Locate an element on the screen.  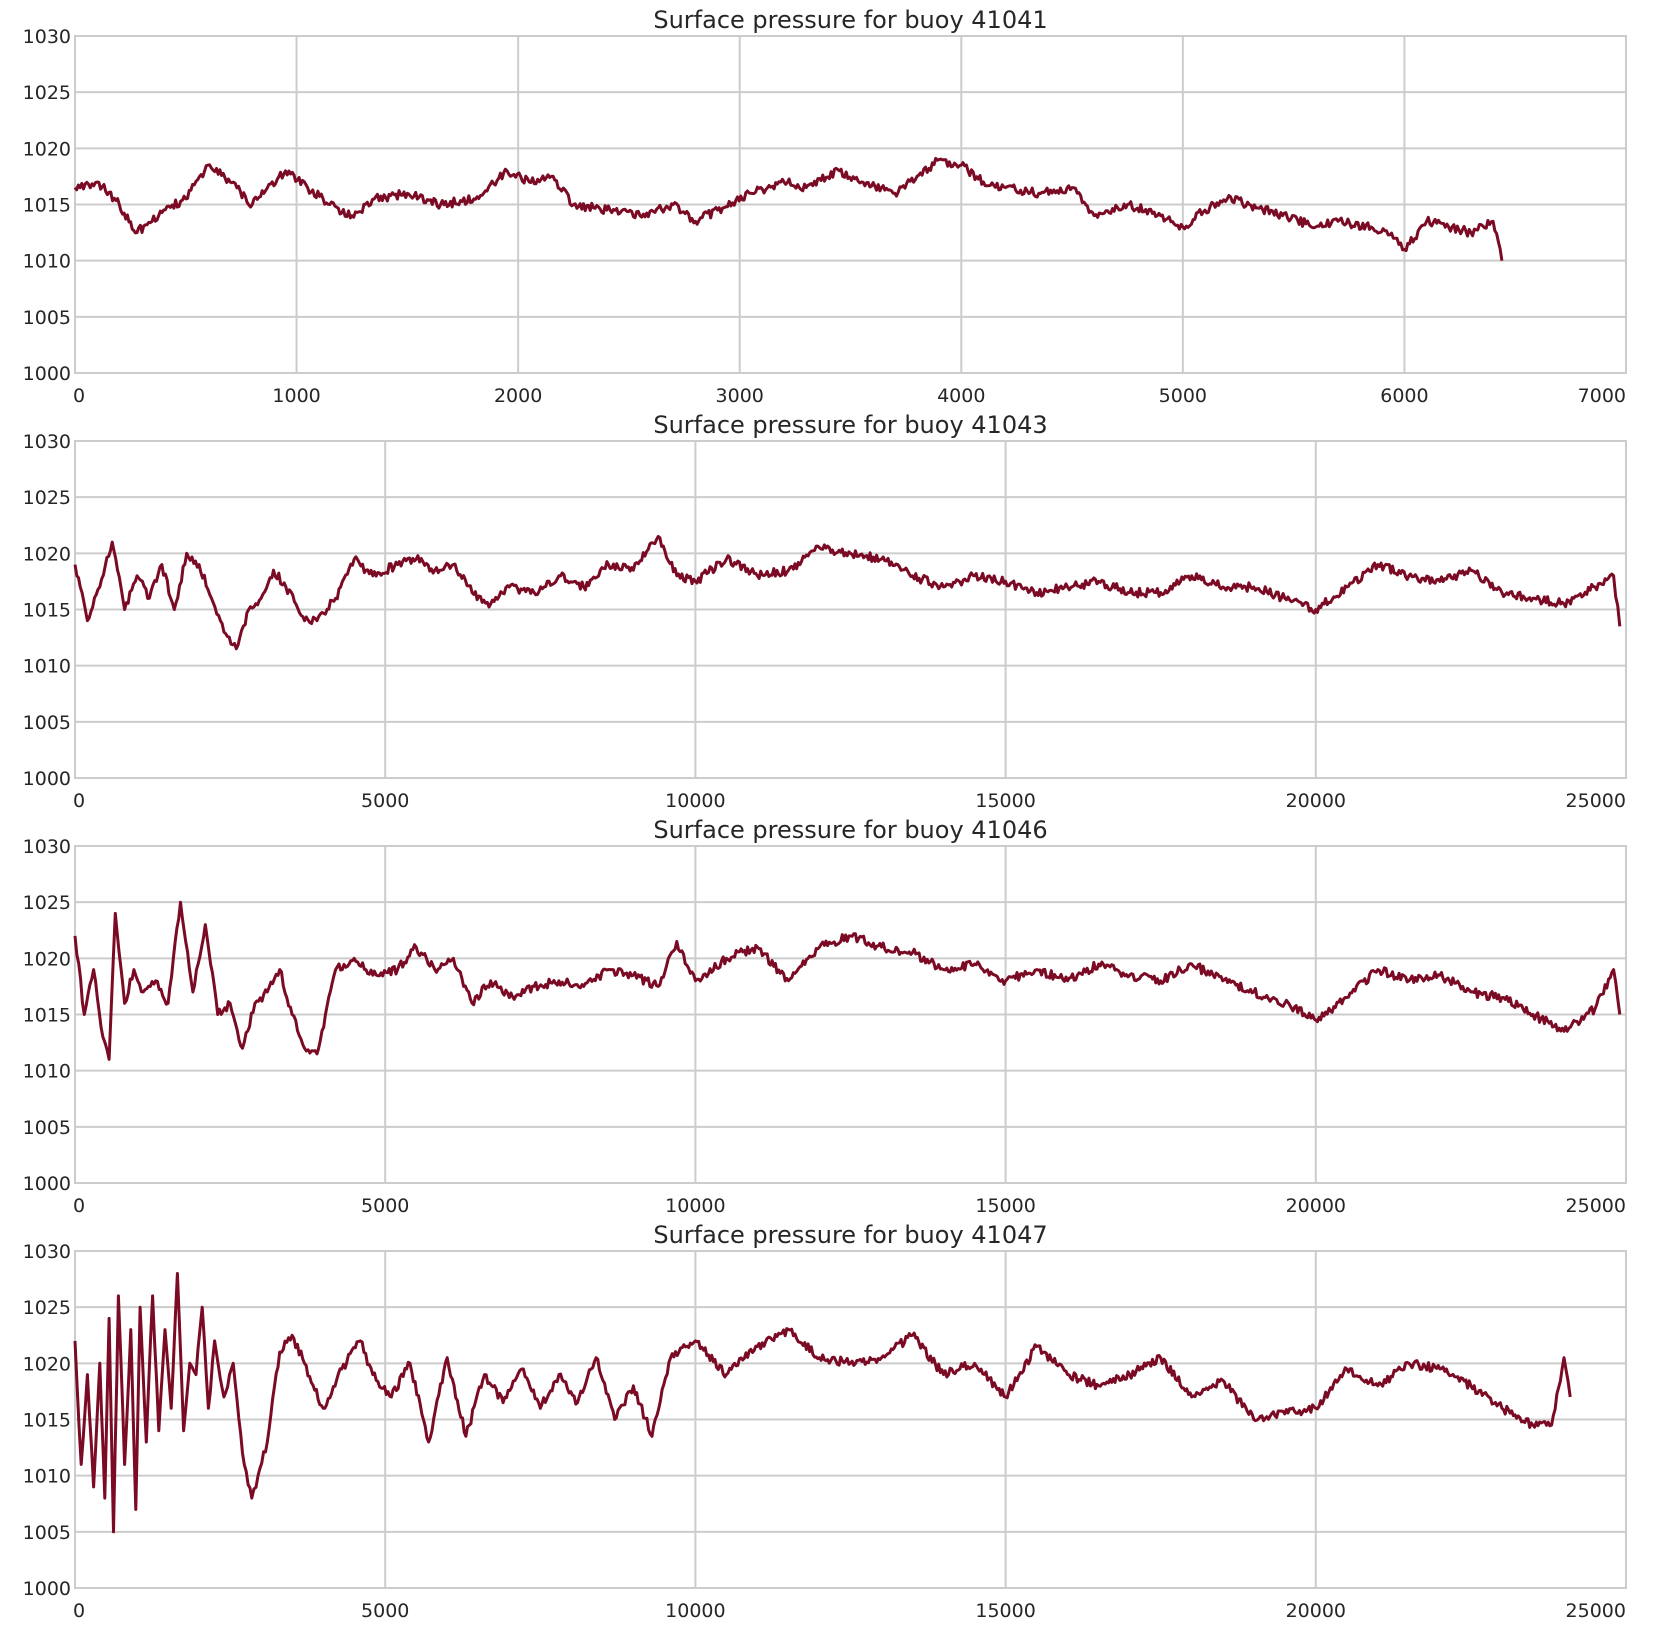
x-tick-label: 3000 is located at coordinates (740, 396).